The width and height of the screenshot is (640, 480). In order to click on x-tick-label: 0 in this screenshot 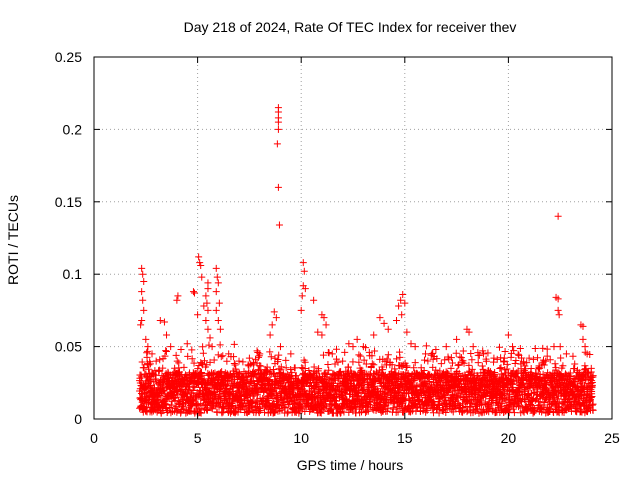, I will do `click(94, 438)`.